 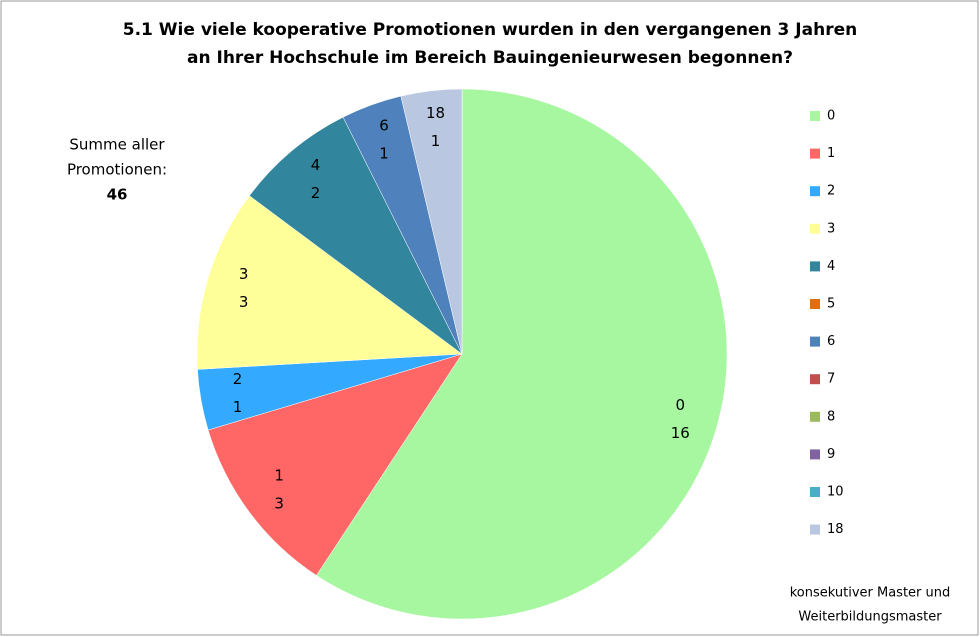 I want to click on legend-label: 7, so click(x=831, y=379).